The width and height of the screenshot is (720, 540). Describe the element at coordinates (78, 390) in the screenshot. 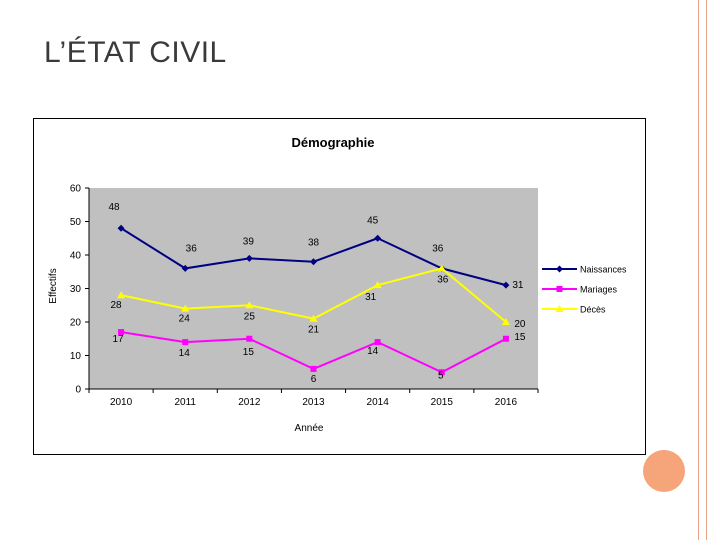

I see `y-tick-label: 0` at that location.